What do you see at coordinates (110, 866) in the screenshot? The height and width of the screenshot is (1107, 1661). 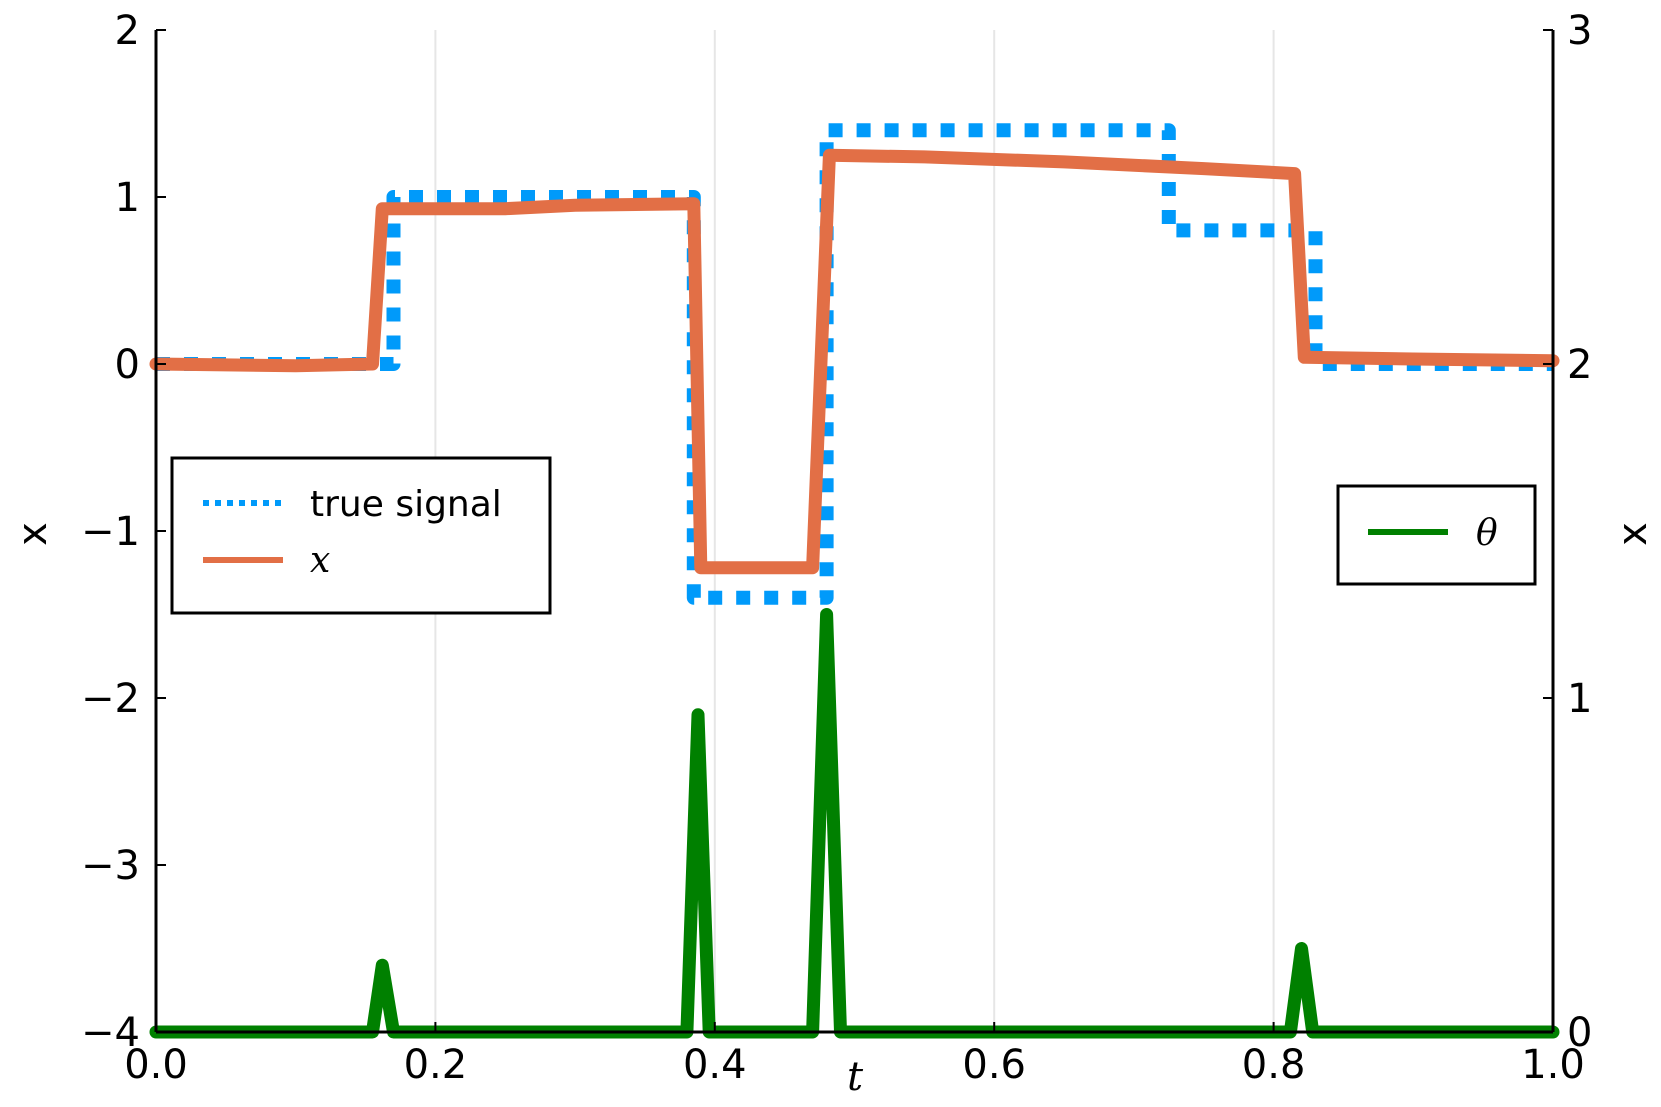 I see `y-left-tick-label-1: −3` at bounding box center [110, 866].